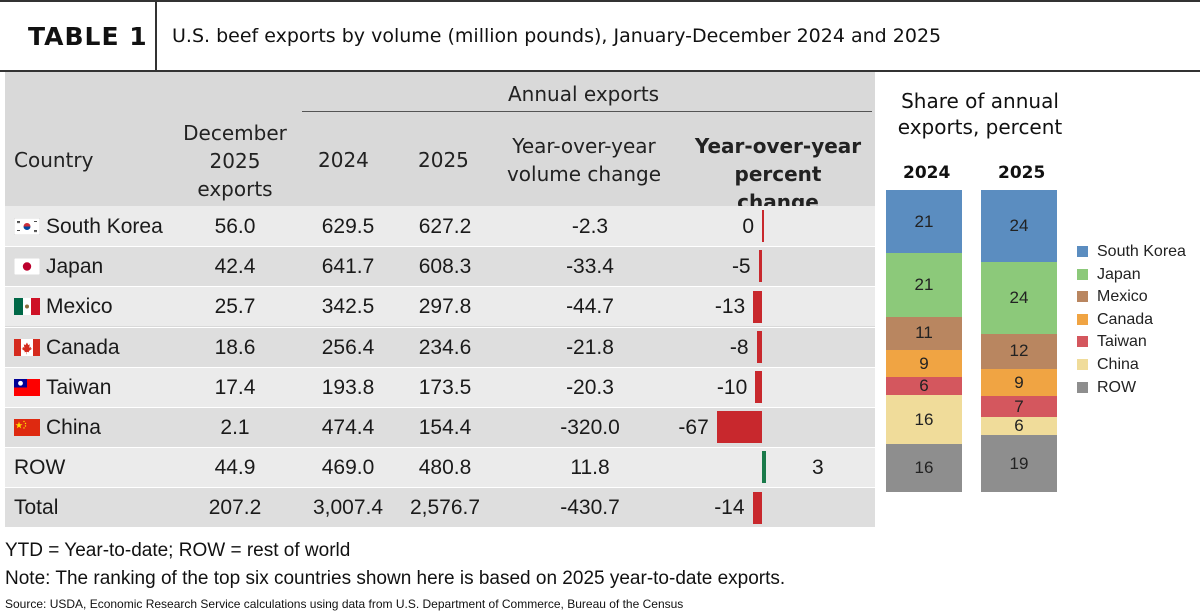 This screenshot has height=614, width=1200. Describe the element at coordinates (584, 94) in the screenshot. I see `annual-exports-group-header: Annual exports` at that location.